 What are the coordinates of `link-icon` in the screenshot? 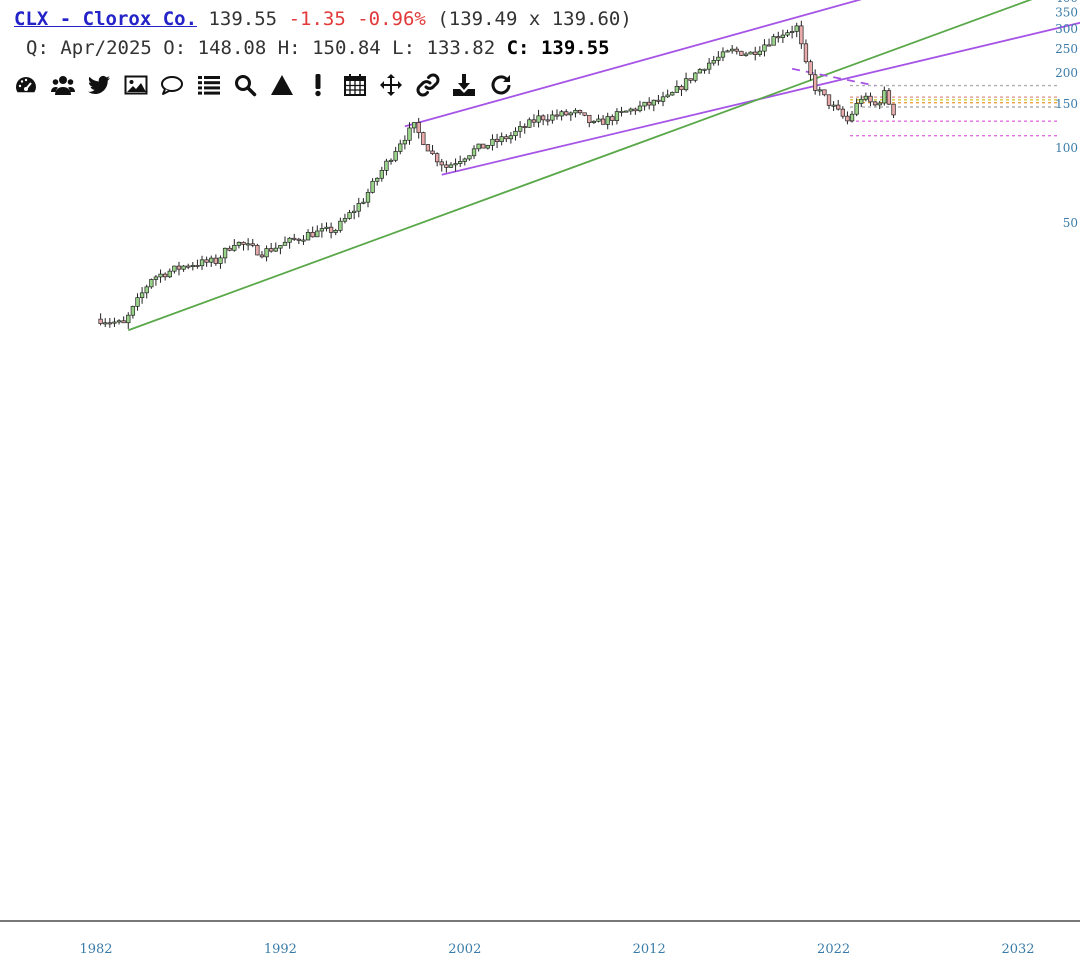 It's located at (428, 85).